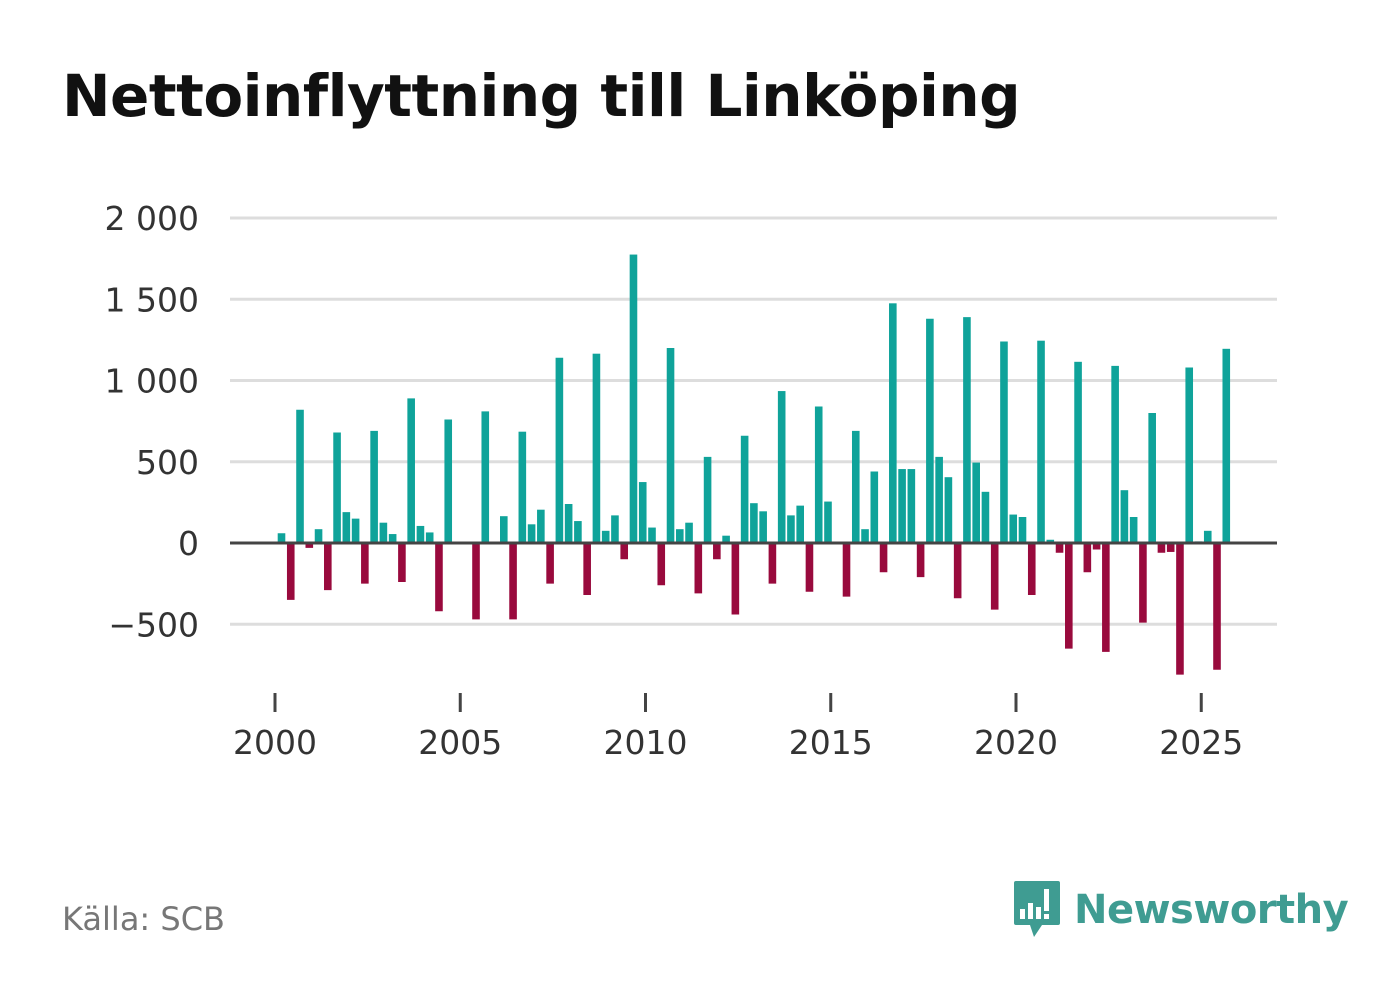  Describe the element at coordinates (153, 624) in the screenshot. I see `y-tick-label: −500` at that location.